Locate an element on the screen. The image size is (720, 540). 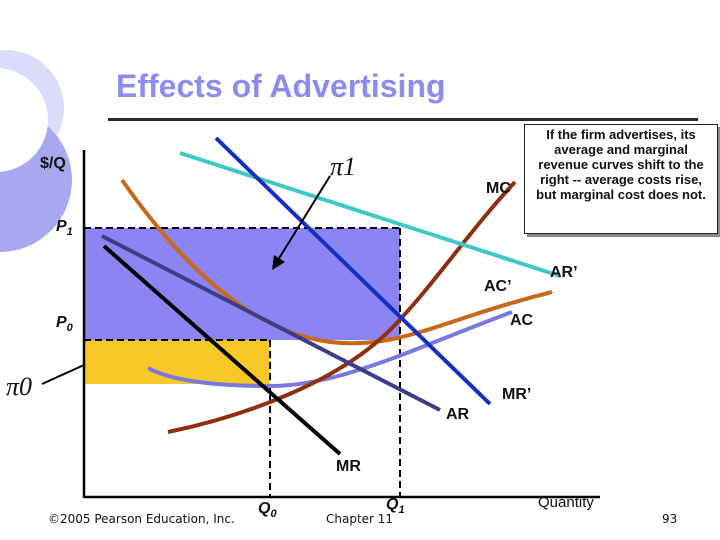
ac-label: AC is located at coordinates (522, 320).